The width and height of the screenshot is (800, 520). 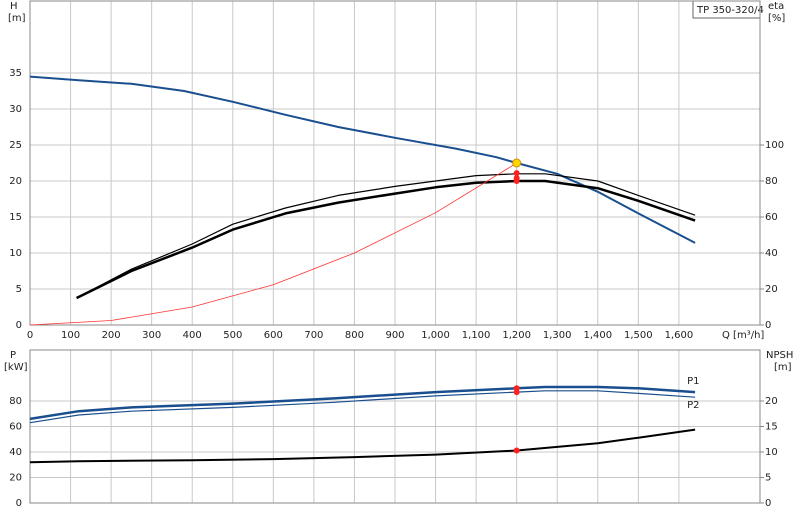 What do you see at coordinates (16, 367) in the screenshot?
I see `y-axis-unit: [kW]` at bounding box center [16, 367].